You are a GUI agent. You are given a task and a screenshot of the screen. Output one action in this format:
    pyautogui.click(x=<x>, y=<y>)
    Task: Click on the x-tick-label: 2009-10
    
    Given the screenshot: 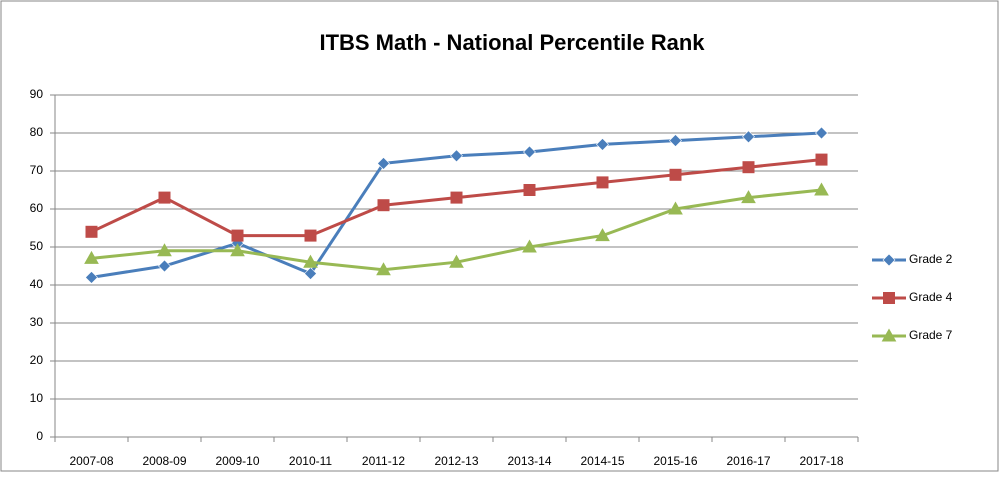 What is the action you would take?
    pyautogui.click(x=237, y=461)
    